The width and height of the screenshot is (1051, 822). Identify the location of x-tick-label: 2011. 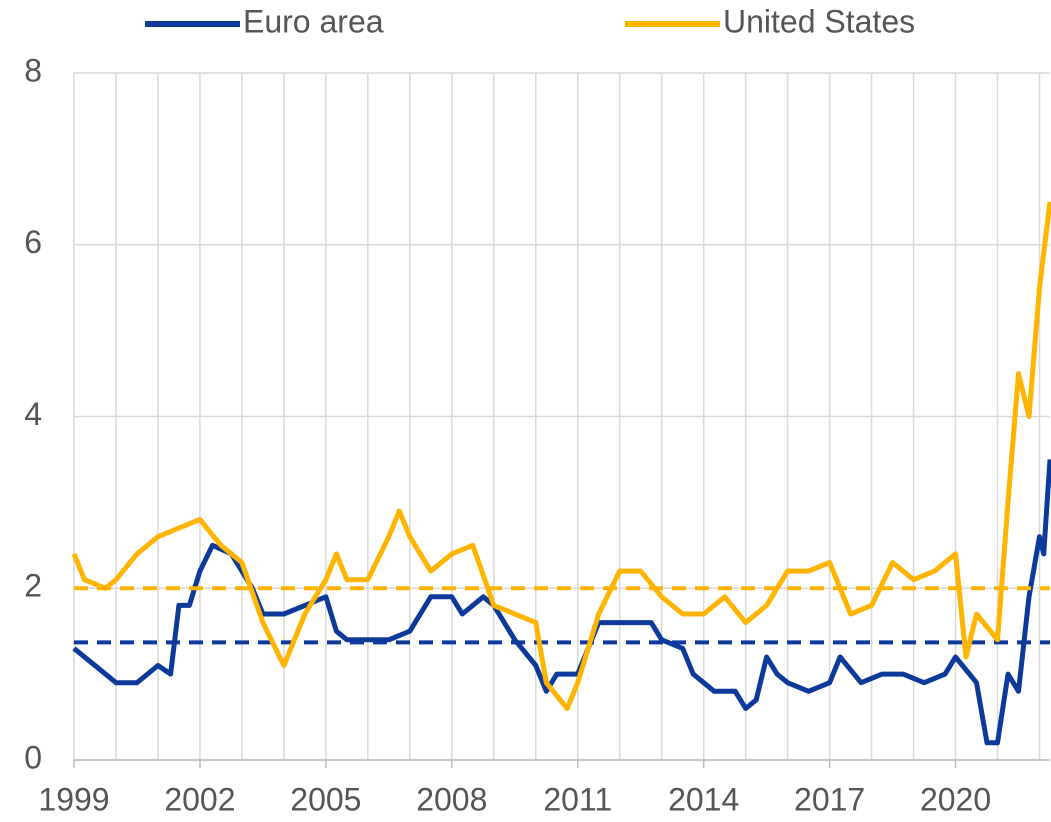
(577, 799).